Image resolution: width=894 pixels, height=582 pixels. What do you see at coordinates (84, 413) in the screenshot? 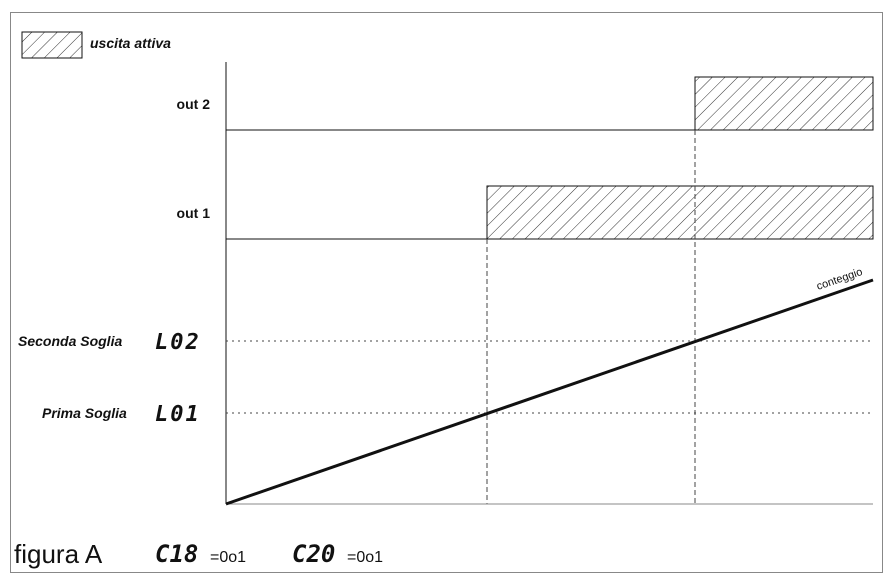
I see `first-threshold-label: Prima Soglia` at bounding box center [84, 413].